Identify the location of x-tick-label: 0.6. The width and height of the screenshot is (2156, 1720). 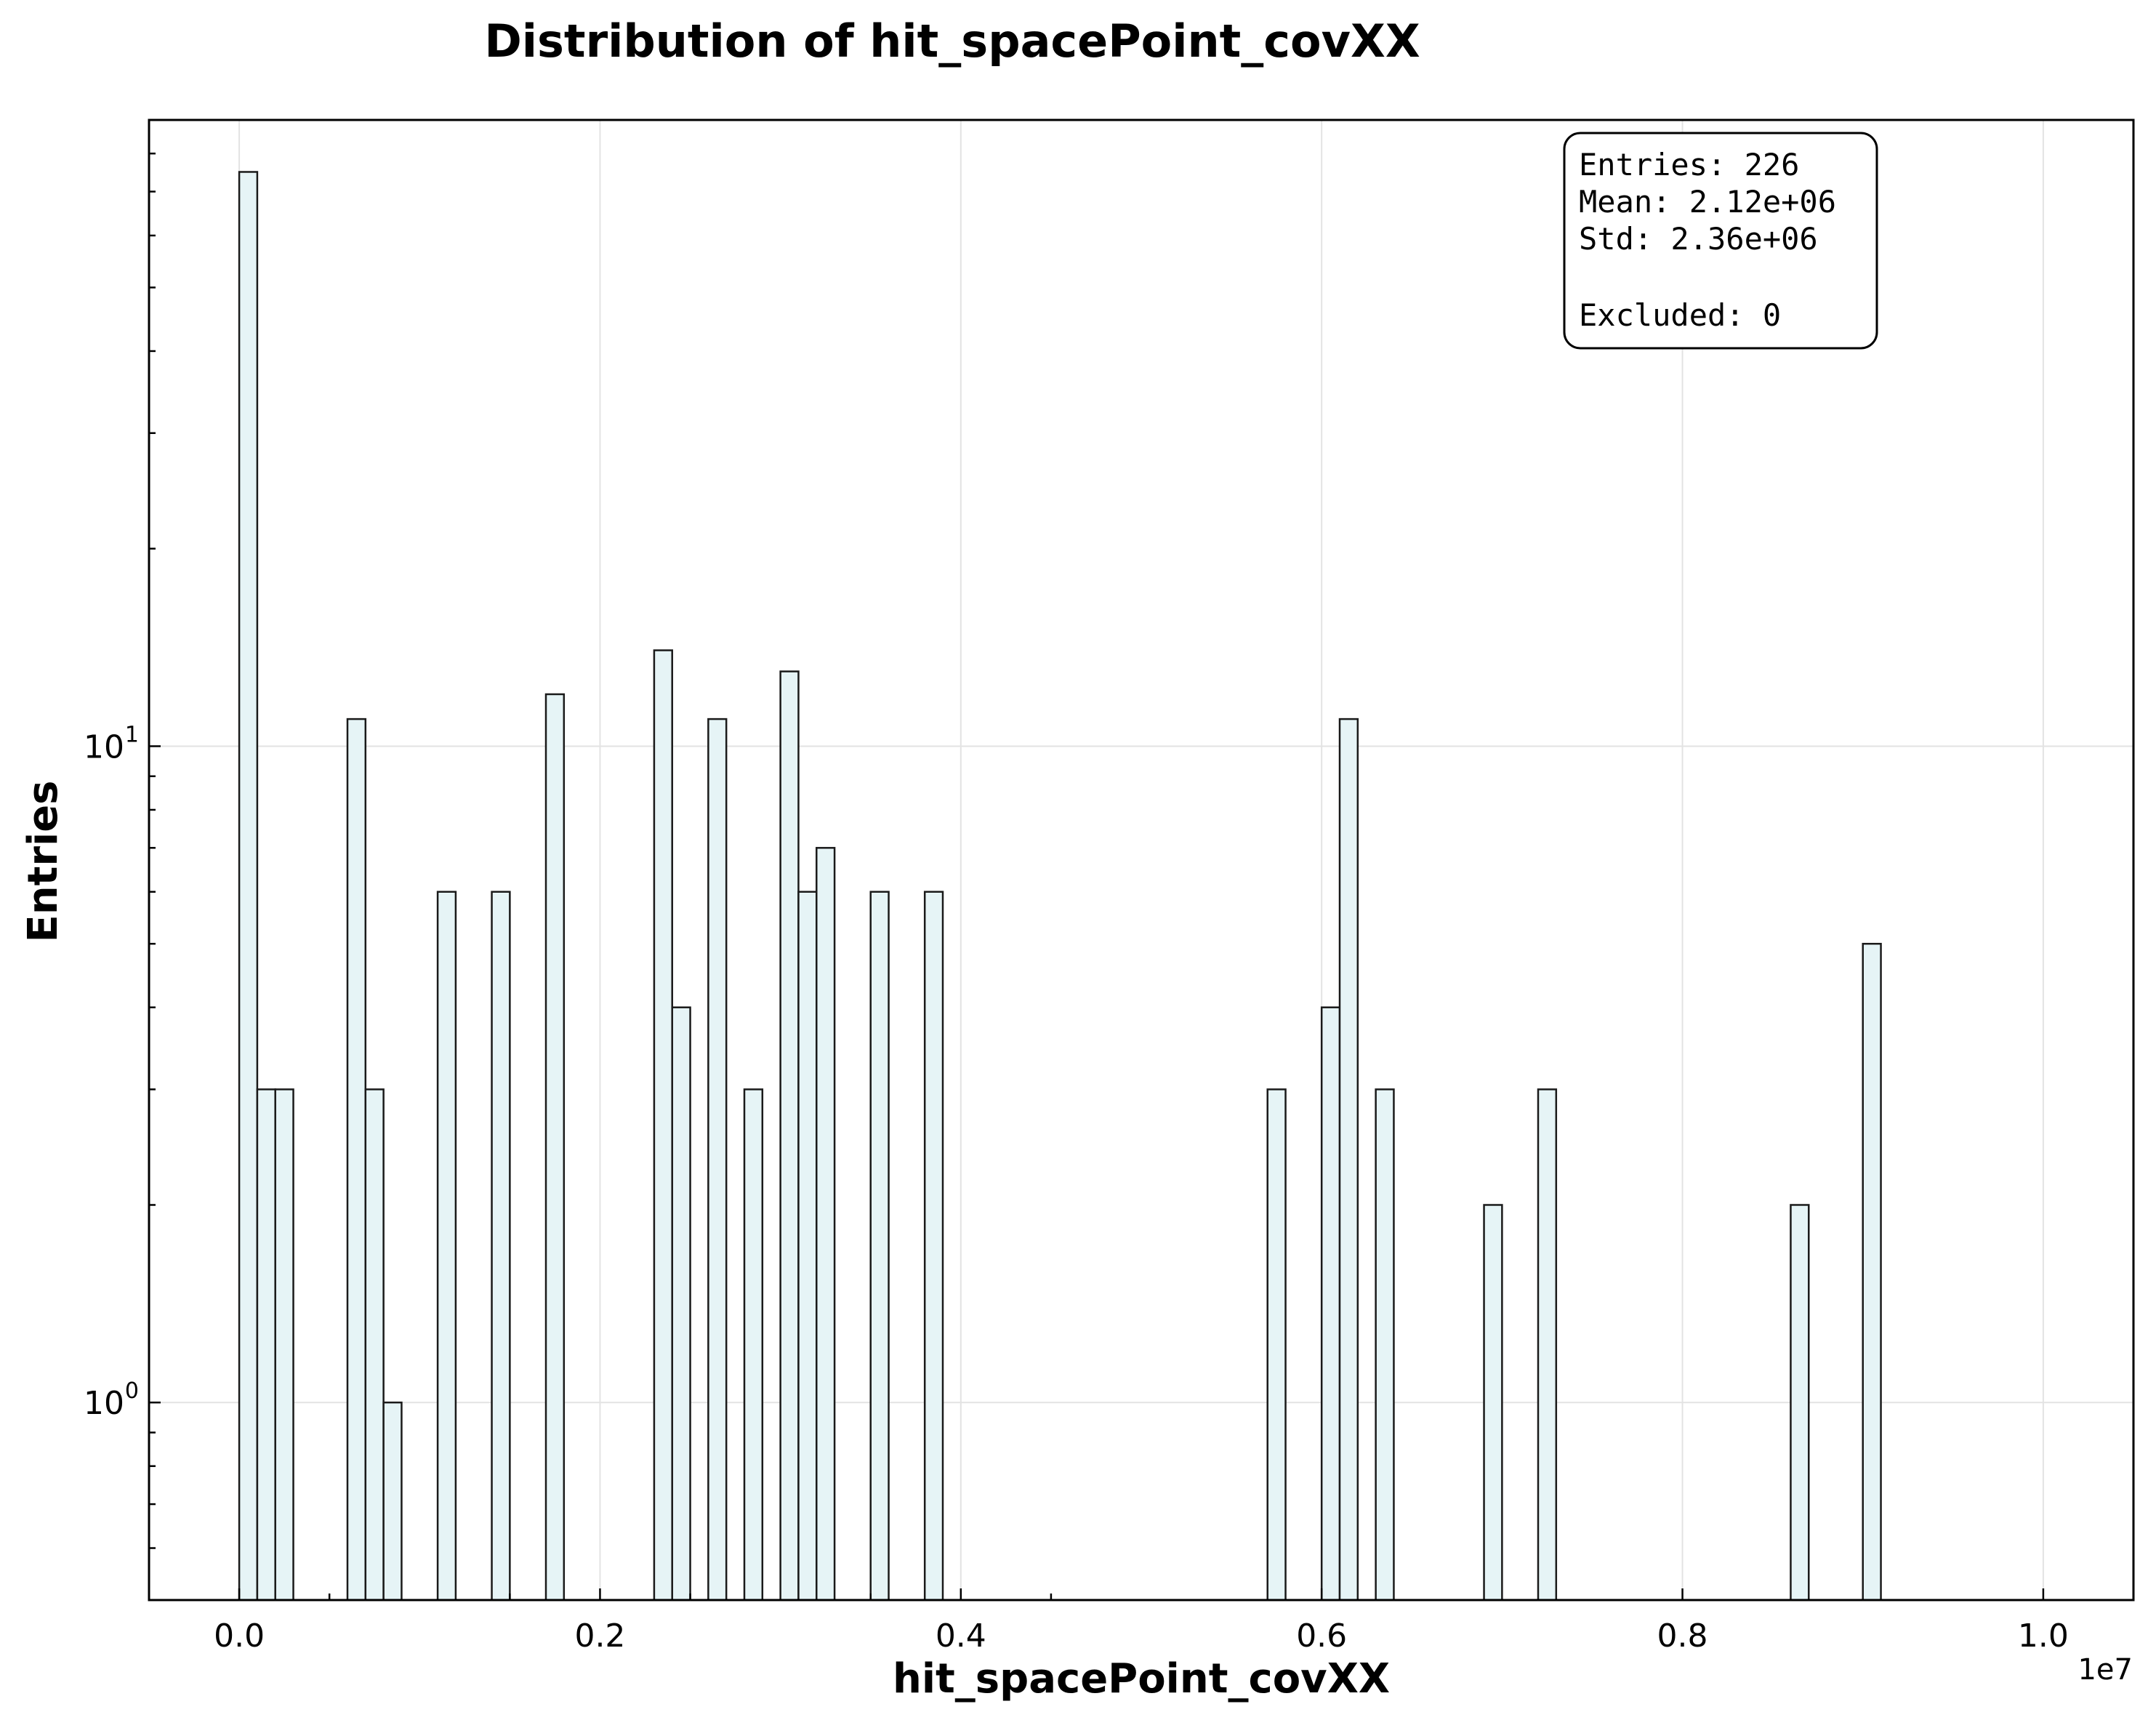
(1321, 1636).